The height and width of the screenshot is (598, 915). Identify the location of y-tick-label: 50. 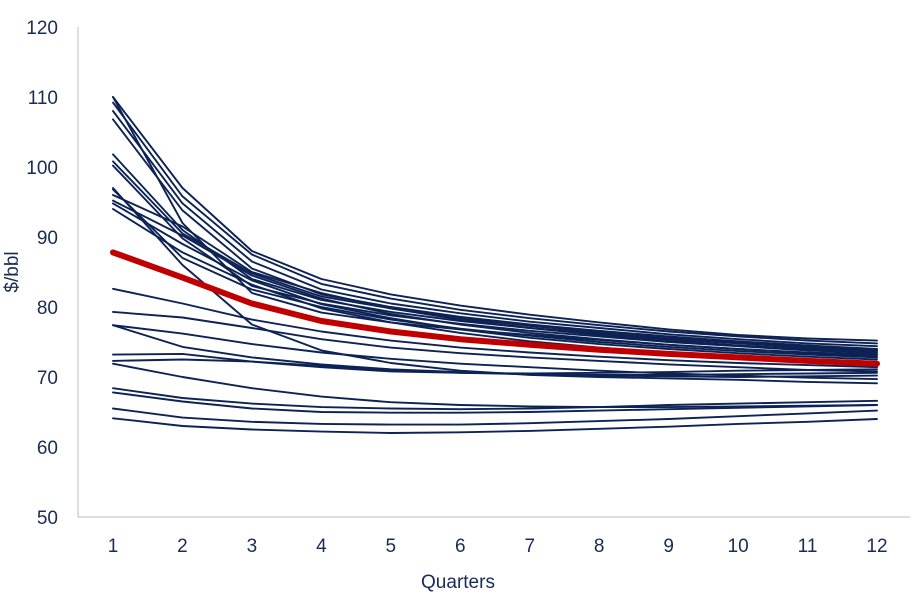
(47, 518).